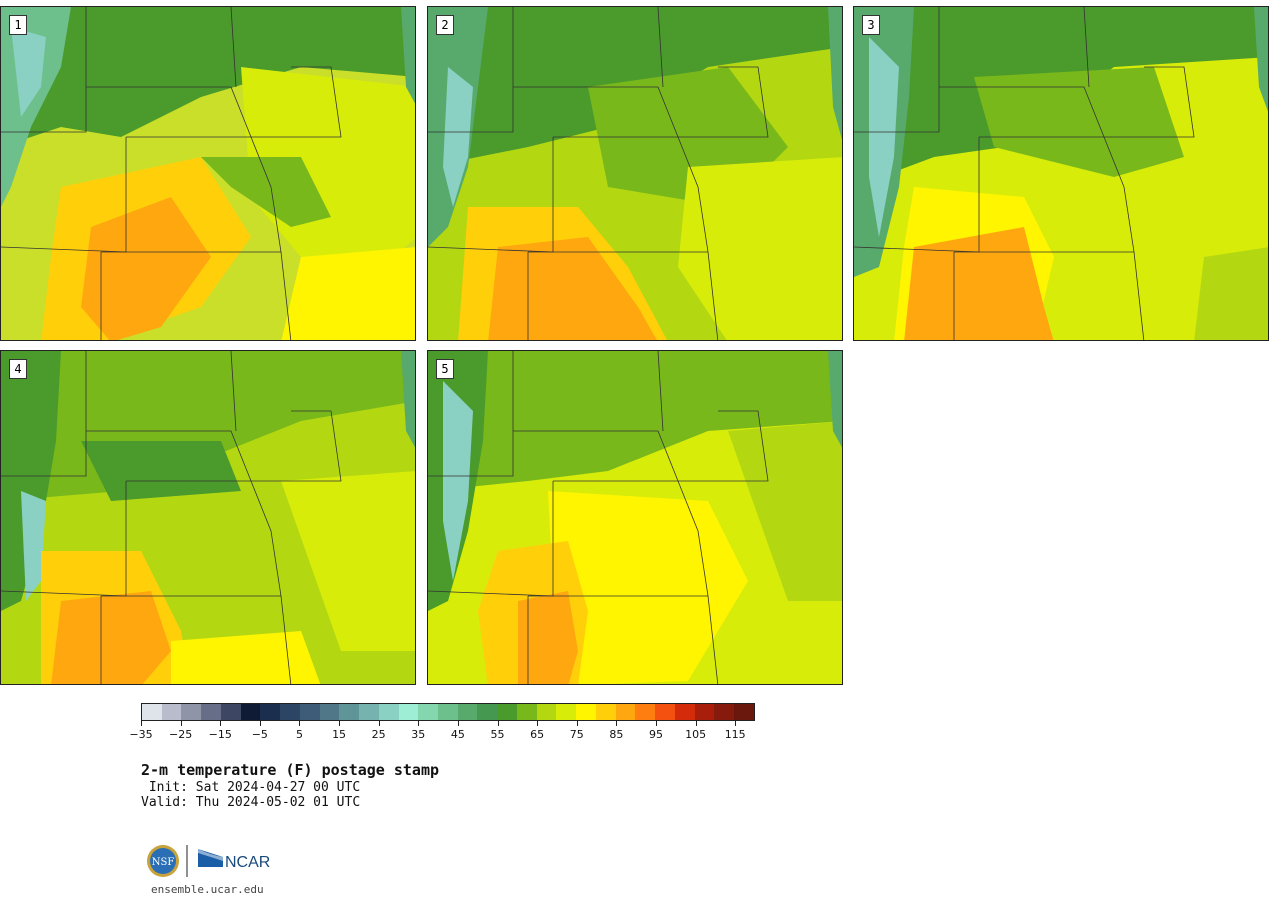 Image resolution: width=1280 pixels, height=901 pixels. Describe the element at coordinates (220, 734) in the screenshot. I see `colorbar-tick-label: −15` at that location.